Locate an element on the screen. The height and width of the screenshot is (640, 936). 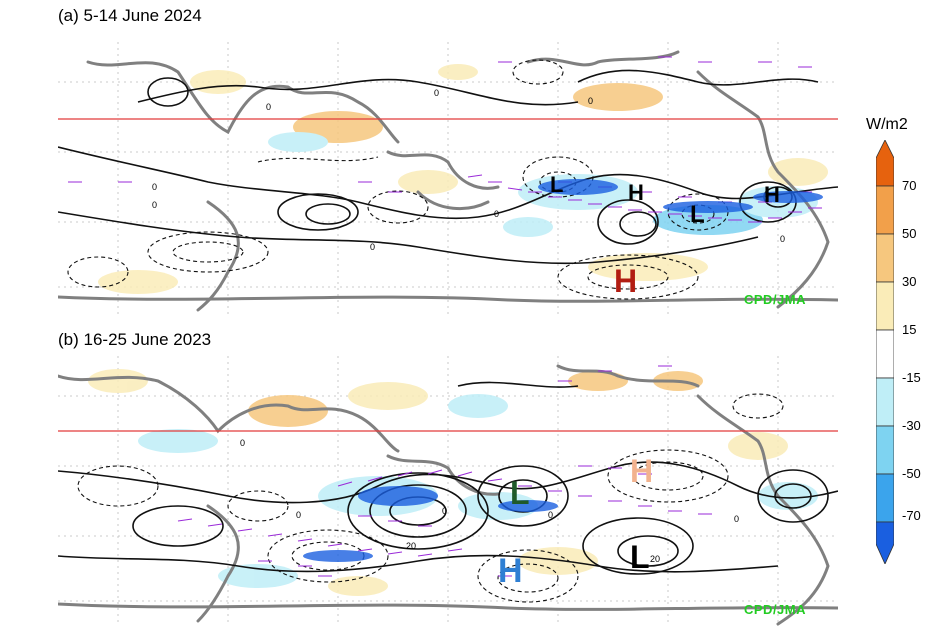
colorbar-label: -30 is located at coordinates (911, 425).